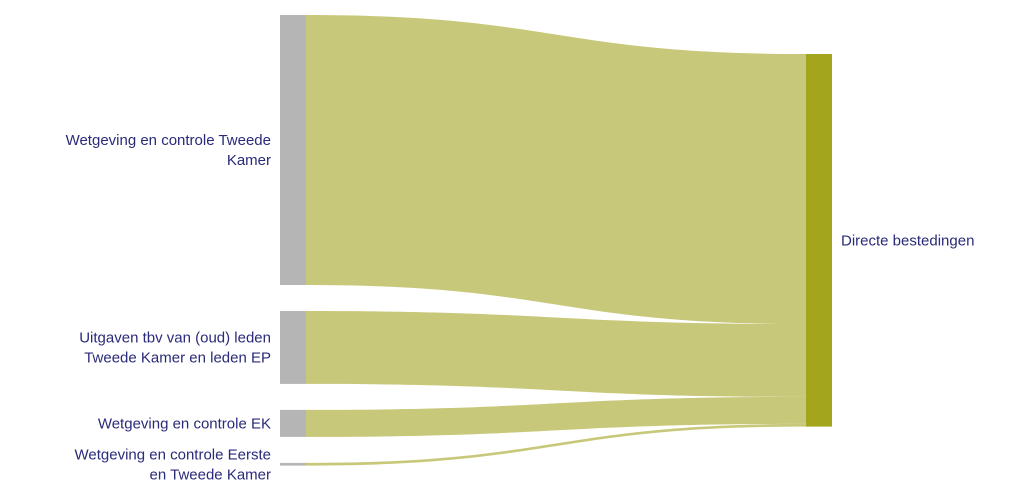 The height and width of the screenshot is (484, 1010). Describe the element at coordinates (177, 357) in the screenshot. I see `sankey-source-label-1-line-1: Tweede Kamer en leden EP` at that location.